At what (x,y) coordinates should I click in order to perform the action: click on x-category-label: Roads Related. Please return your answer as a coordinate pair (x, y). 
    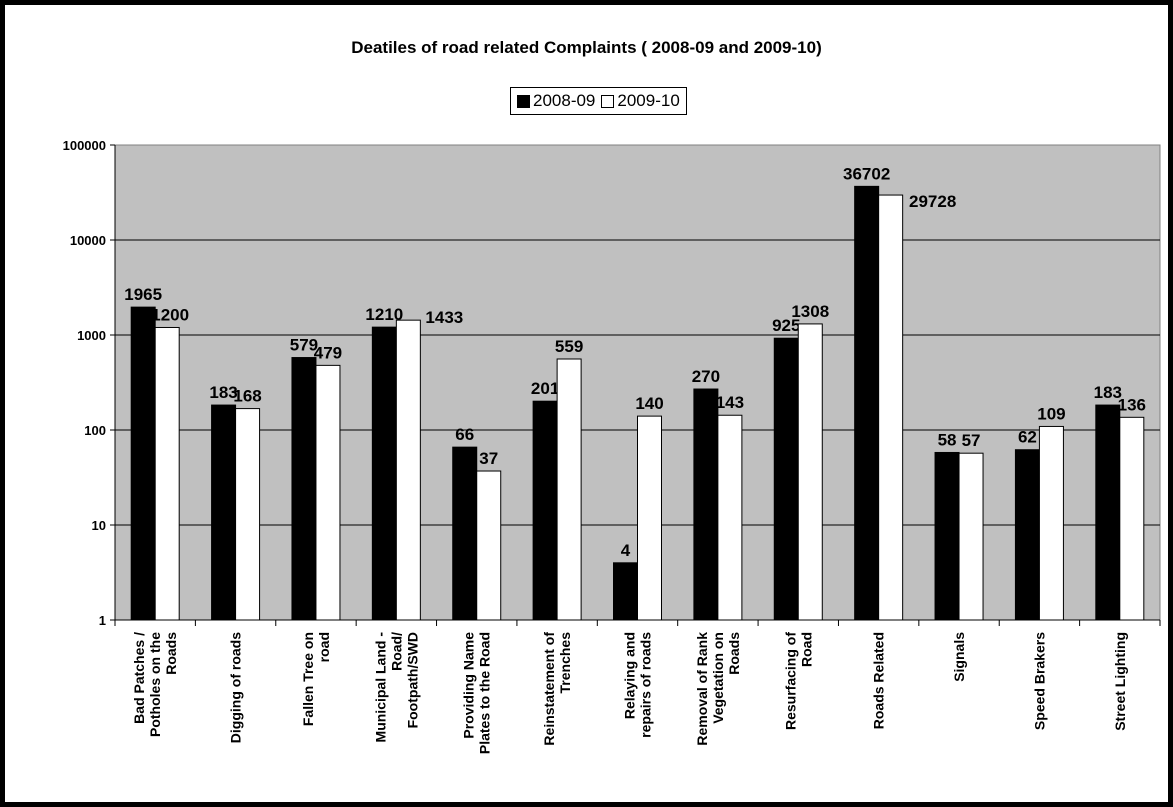
    Looking at the image, I should click on (879, 680).